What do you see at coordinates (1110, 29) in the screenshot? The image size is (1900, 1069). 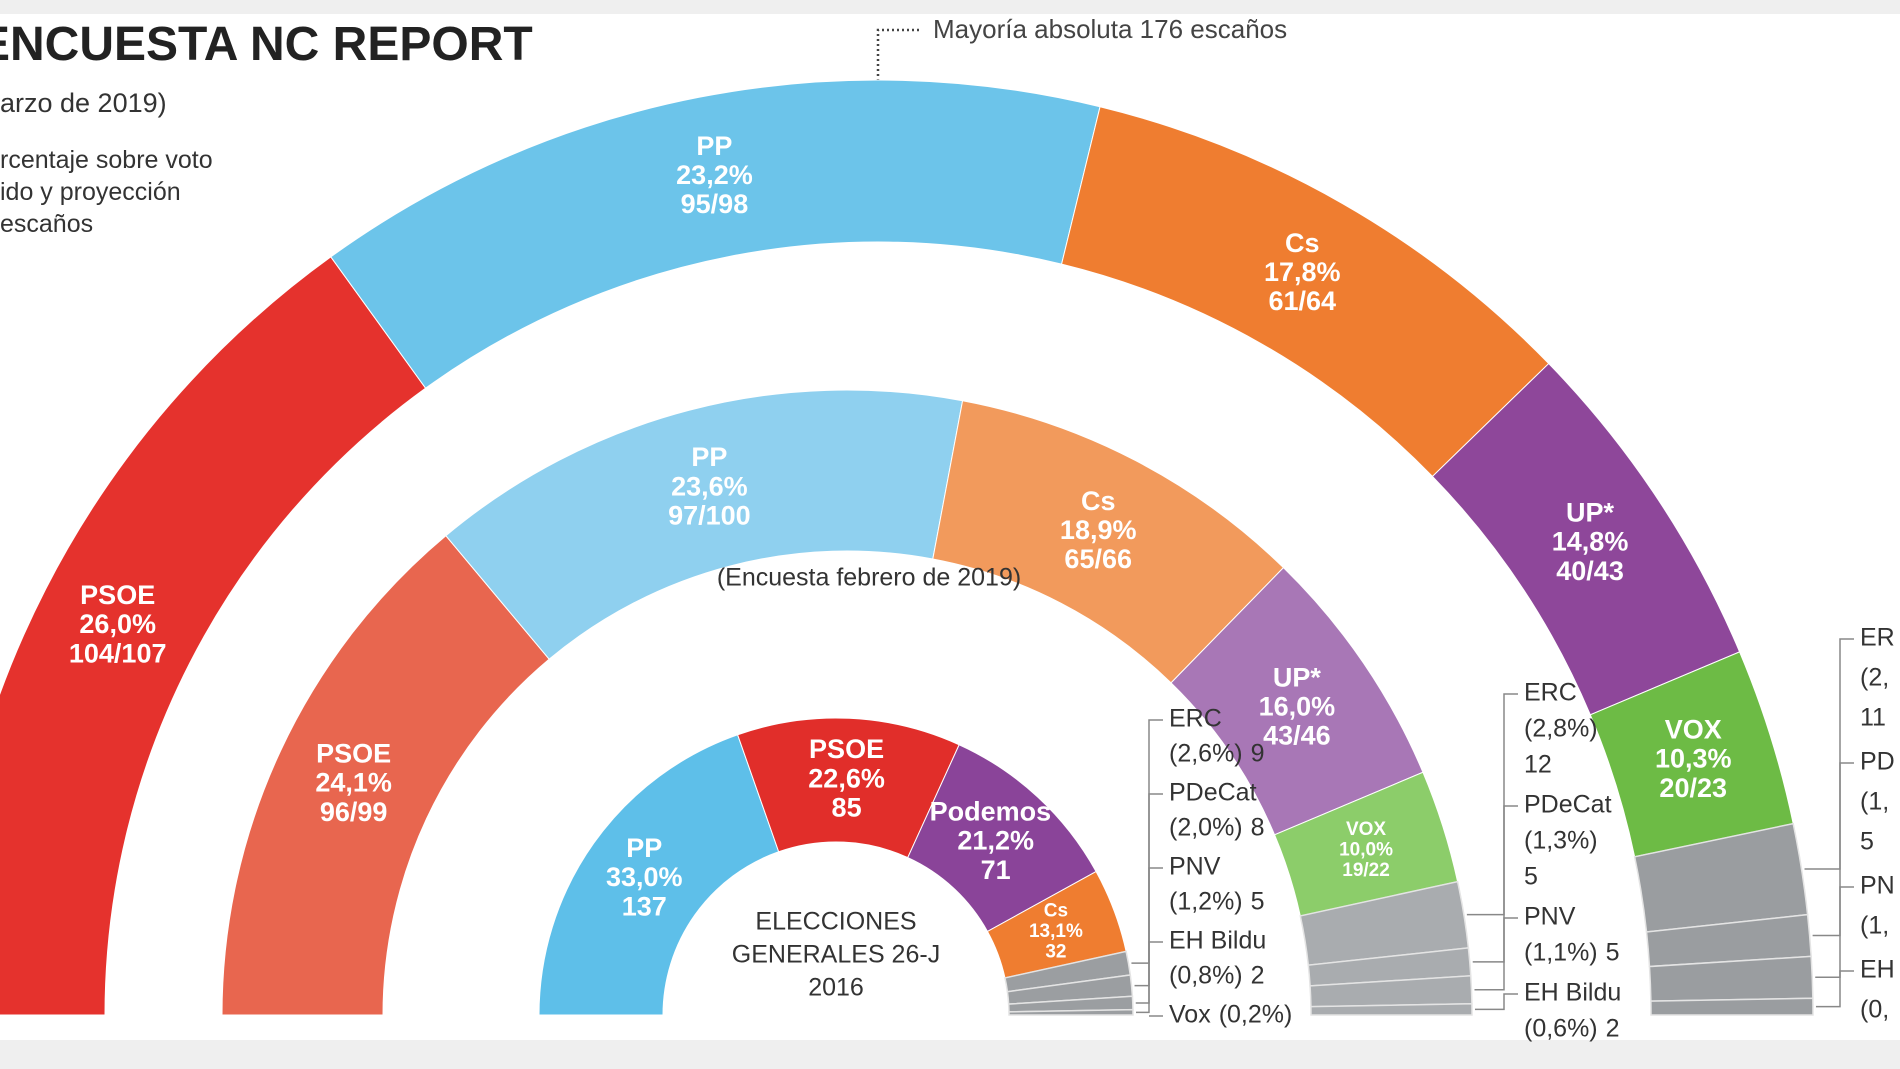 I see `annotation: Mayoría absoluta 176 escaños` at bounding box center [1110, 29].